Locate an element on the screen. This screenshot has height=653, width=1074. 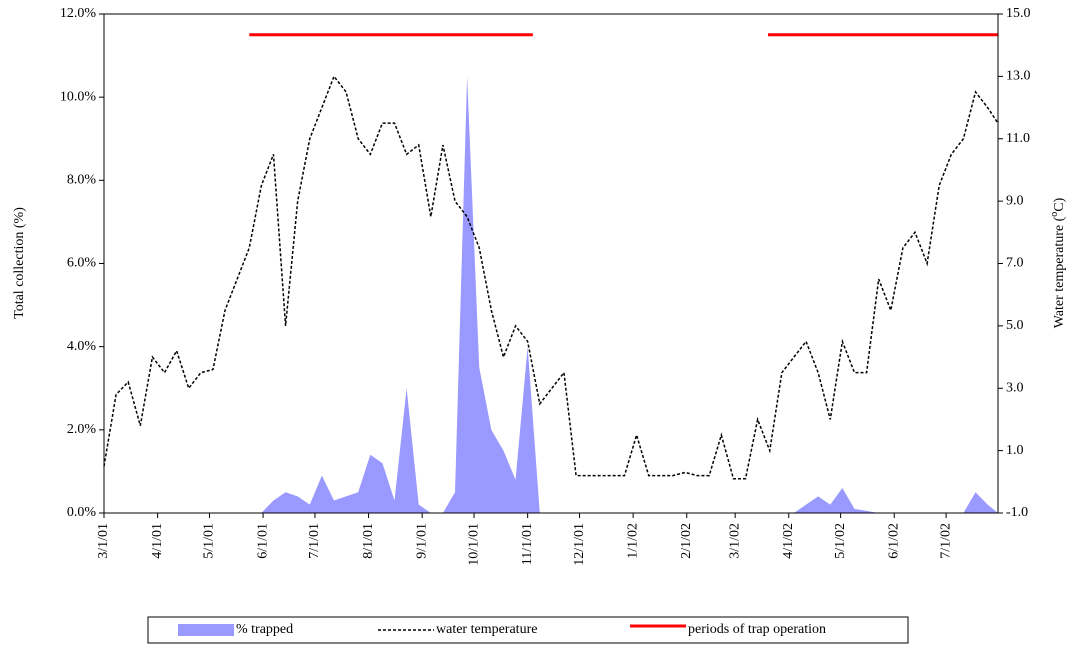
y2-tick-label: 1.0 is located at coordinates (1015, 450).